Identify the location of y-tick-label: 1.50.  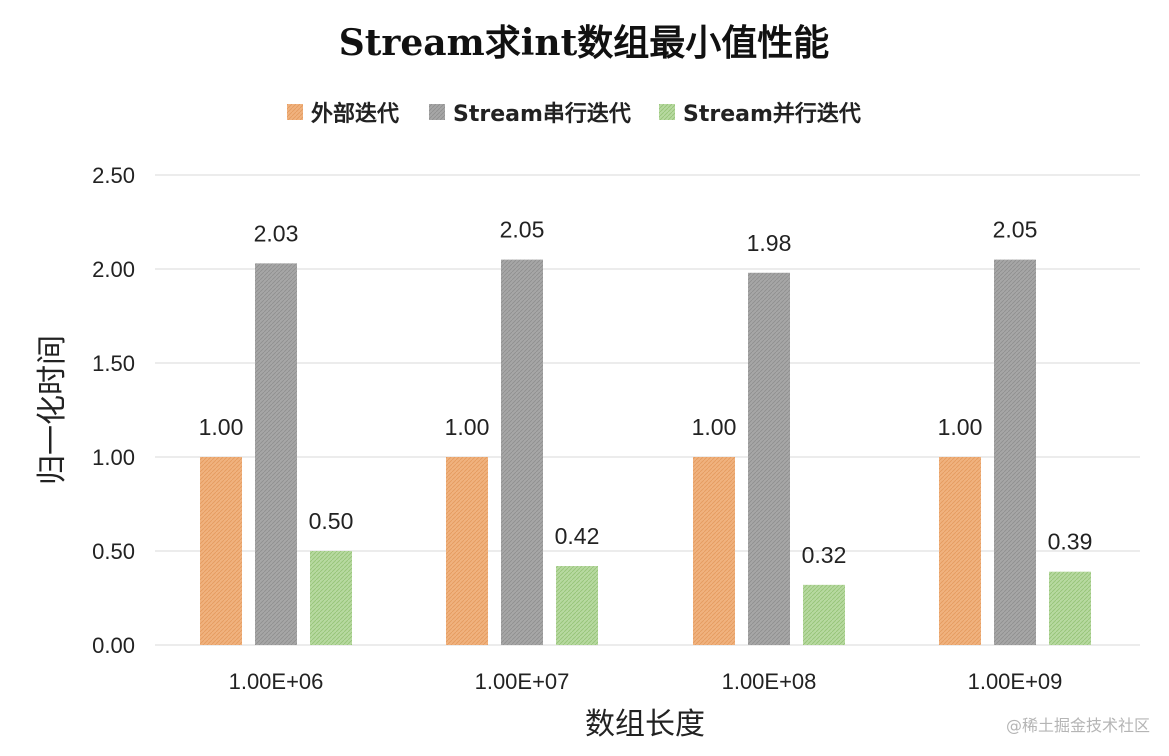
(113, 363).